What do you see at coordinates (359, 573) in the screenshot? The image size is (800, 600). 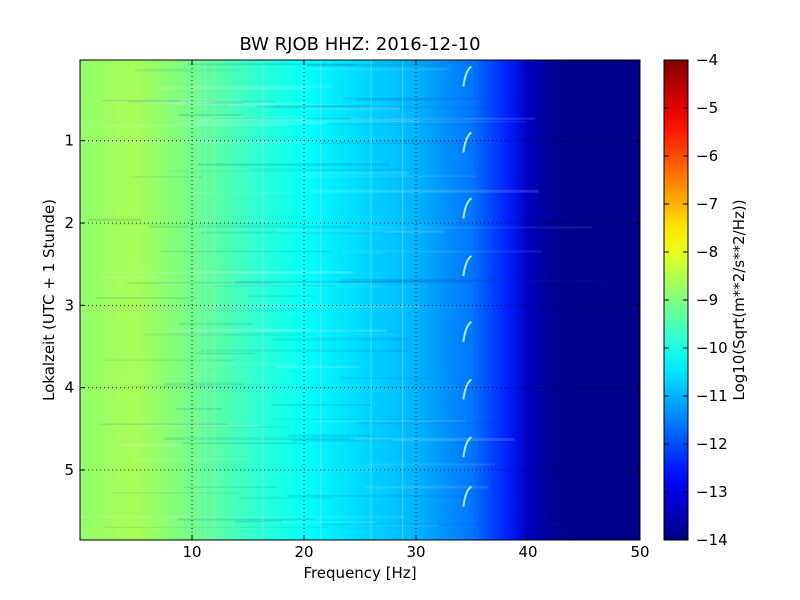 I see `x-axis-label: Frequency [Hz]` at bounding box center [359, 573].